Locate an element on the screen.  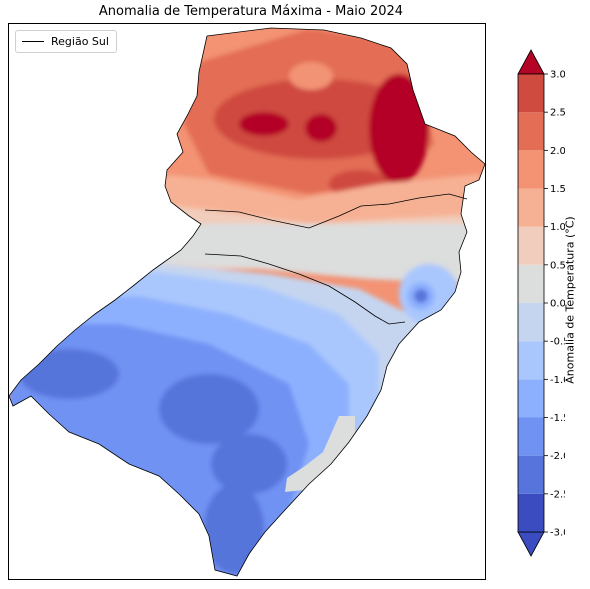
colorbar-tick-label: 2.5 is located at coordinates (557, 113).